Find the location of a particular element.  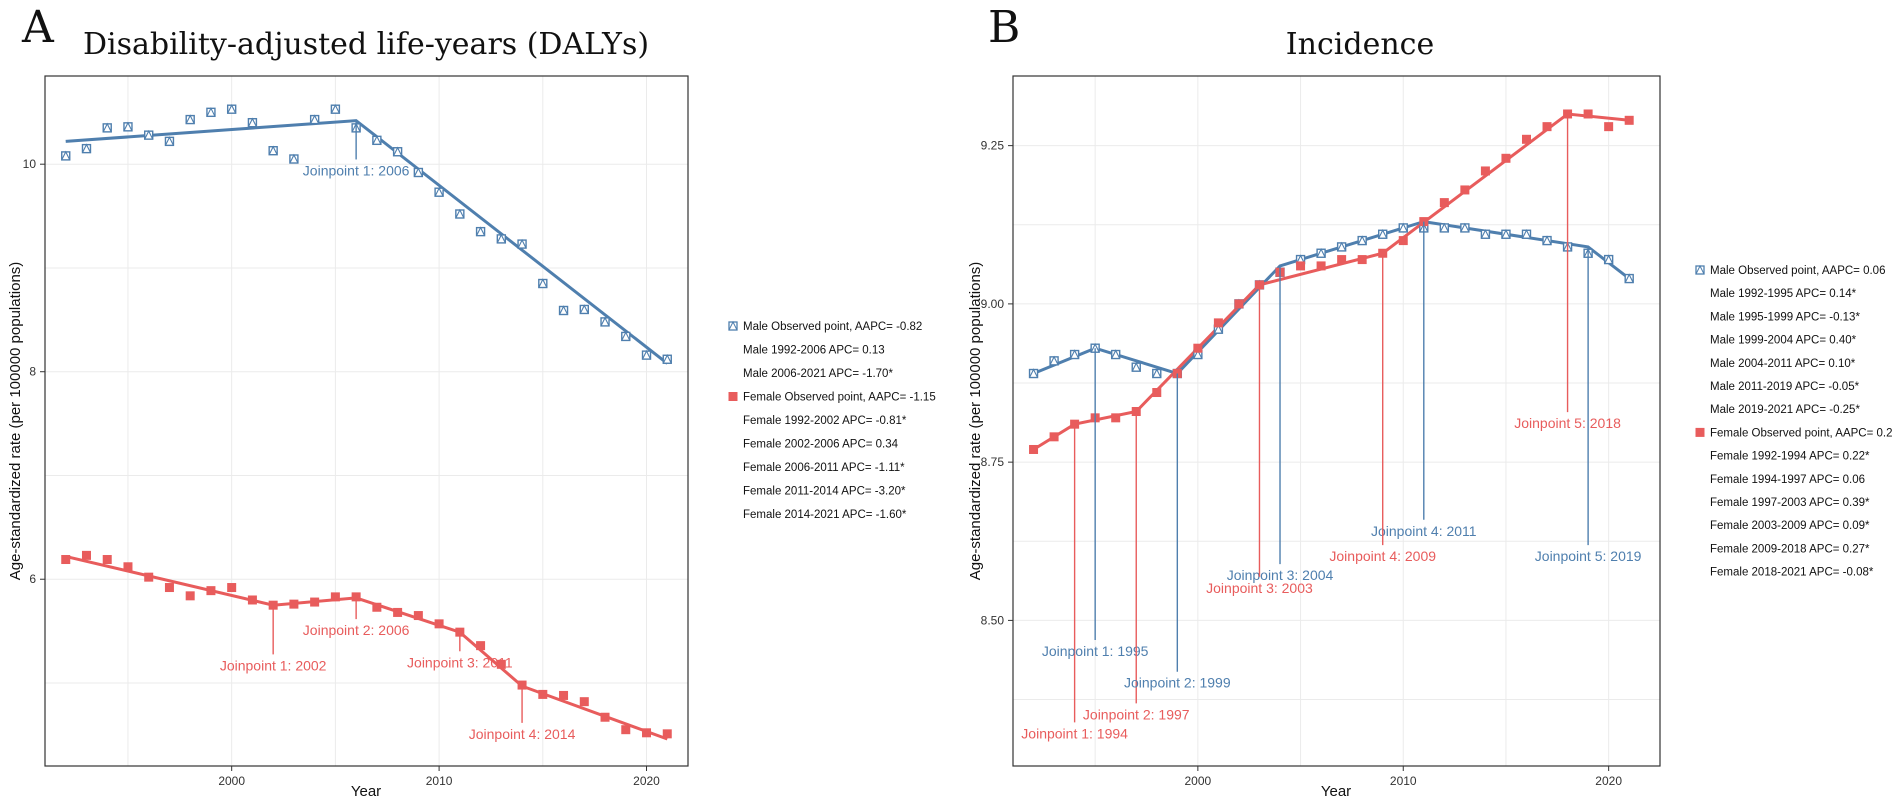

x-tick-label: 2020 is located at coordinates (646, 781).